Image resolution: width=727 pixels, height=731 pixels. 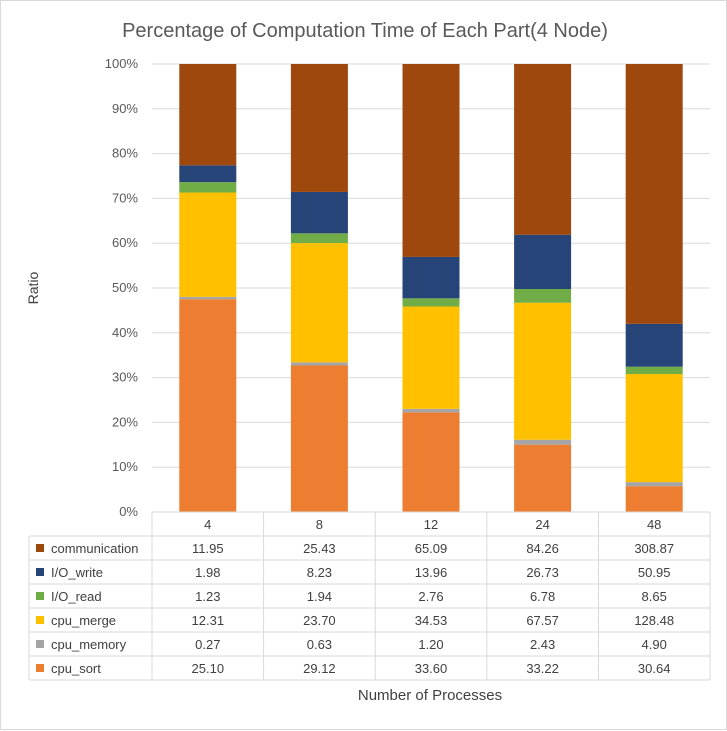 What do you see at coordinates (207, 596) in the screenshot?
I see `table-cell: 1.23` at bounding box center [207, 596].